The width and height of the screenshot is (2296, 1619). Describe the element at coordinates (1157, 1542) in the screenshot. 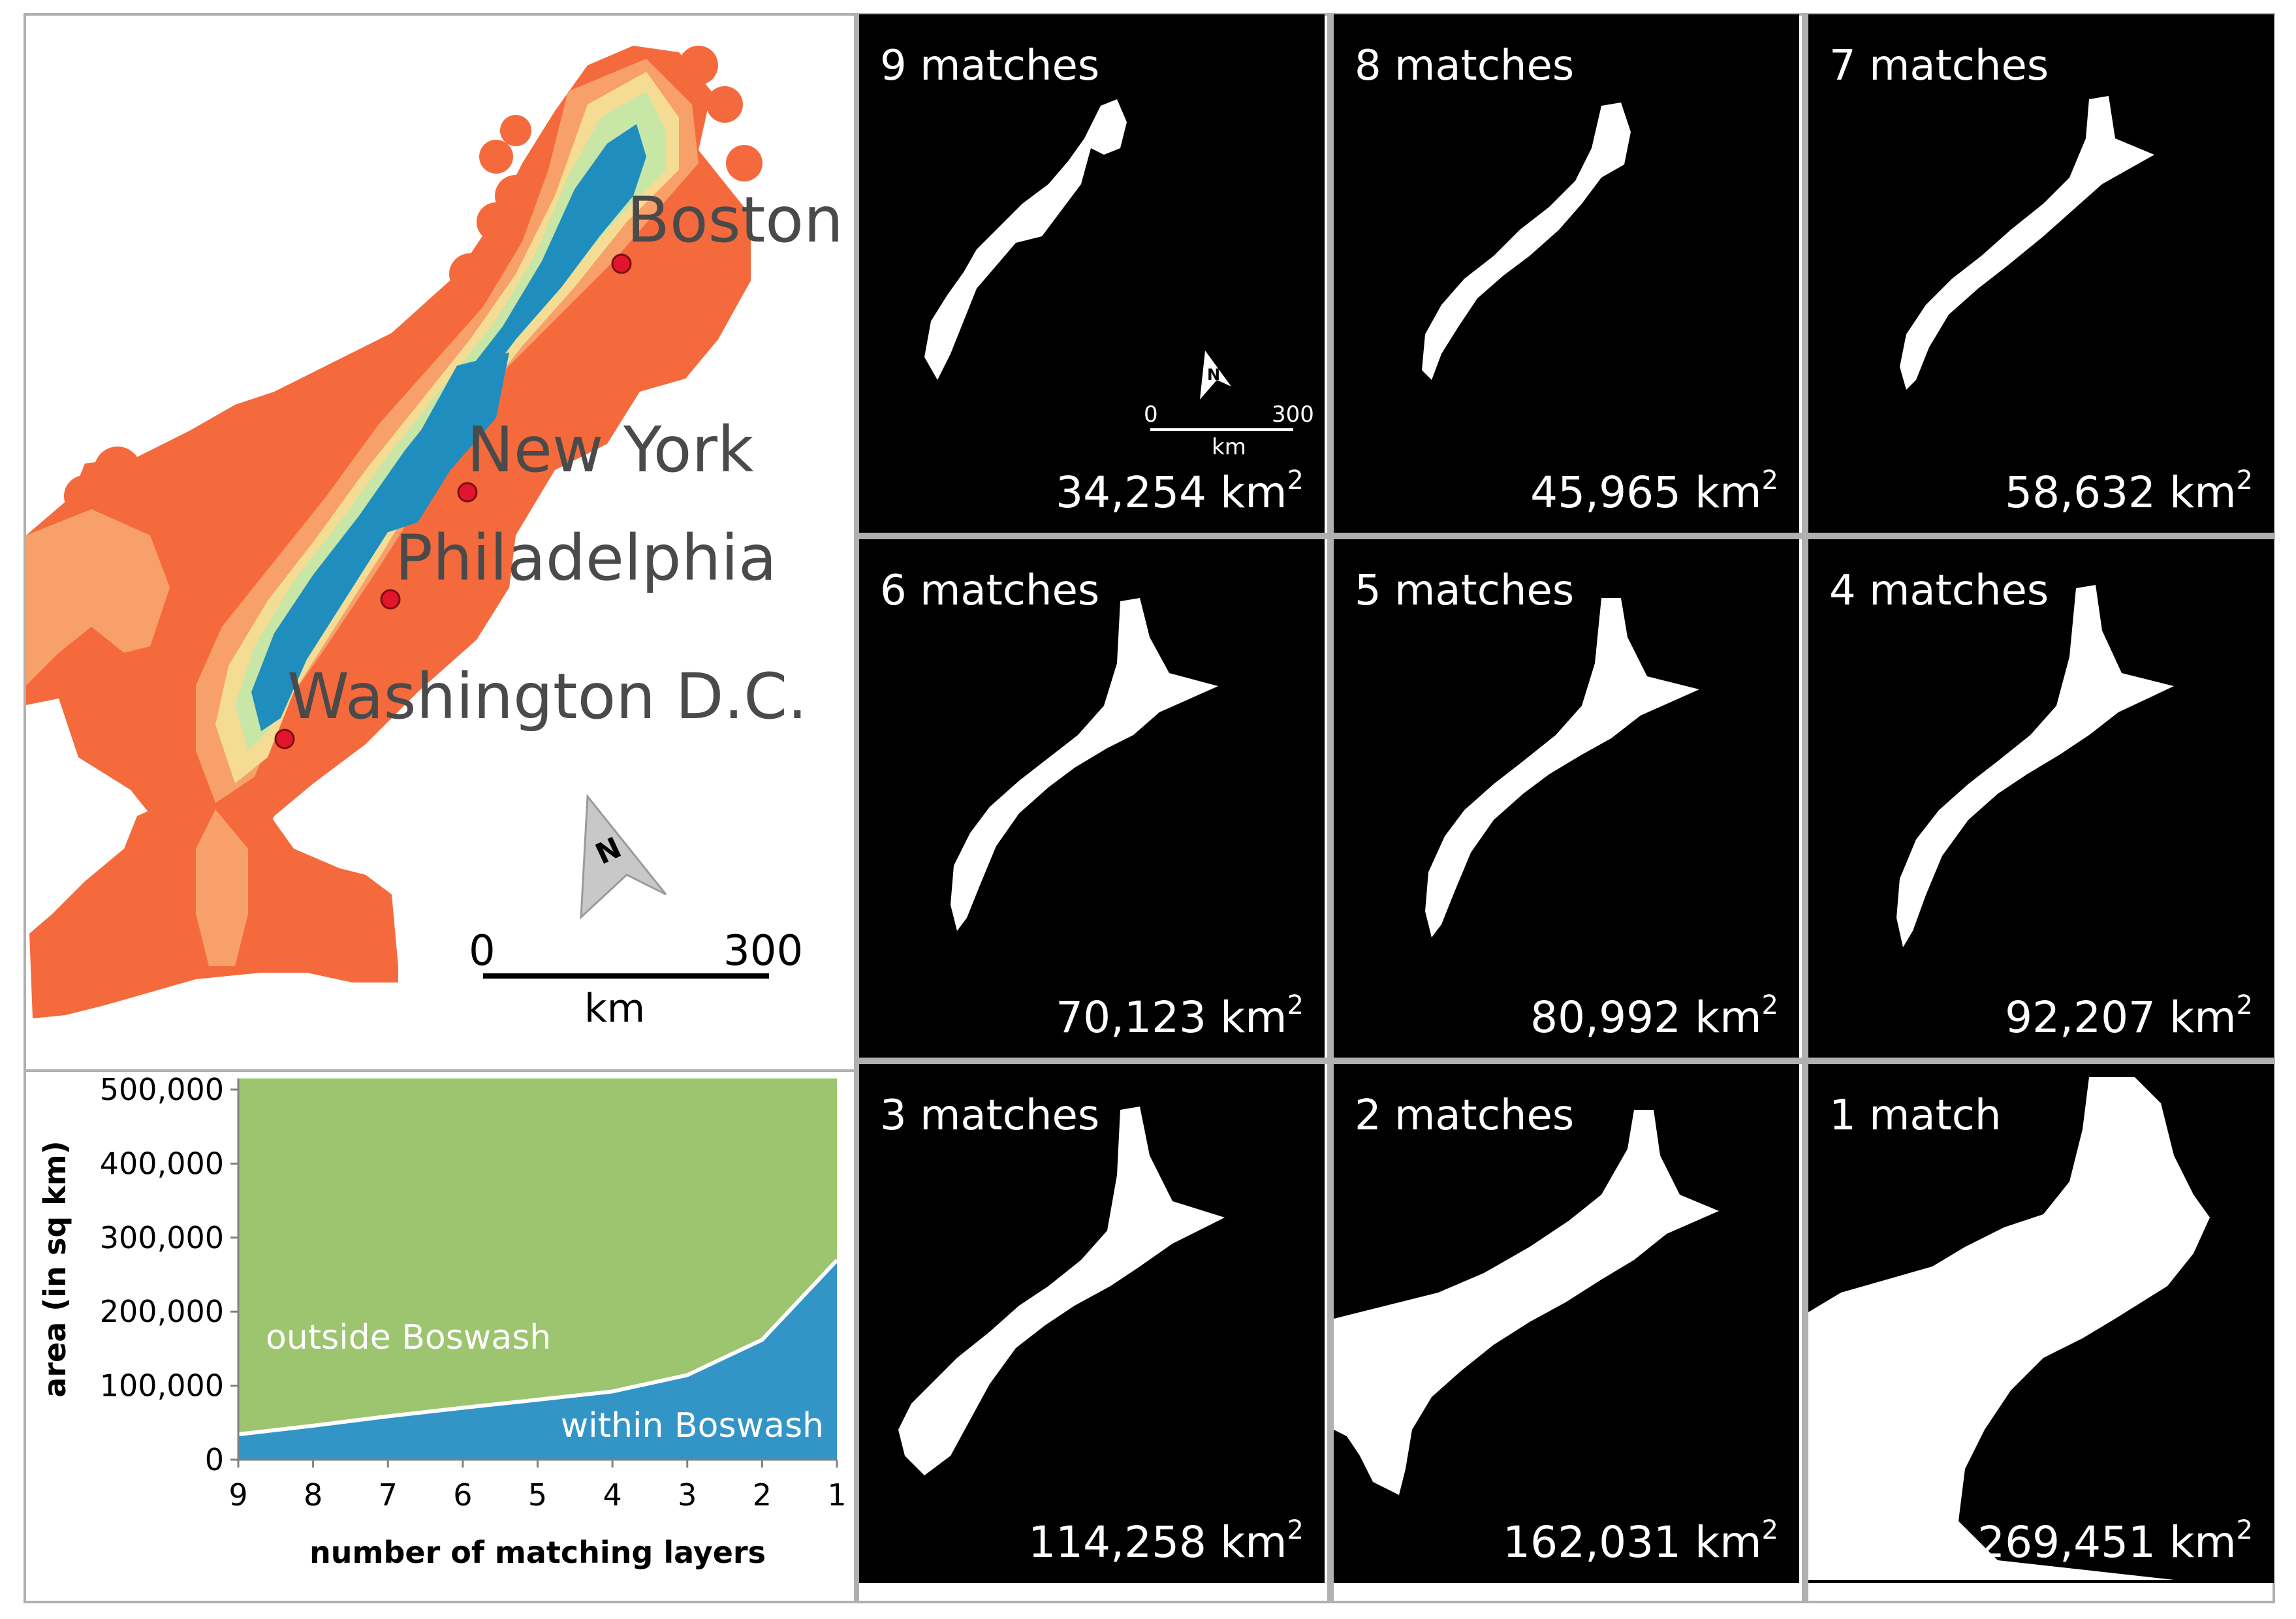

I see `panel-area-value: 114,258 km` at that location.